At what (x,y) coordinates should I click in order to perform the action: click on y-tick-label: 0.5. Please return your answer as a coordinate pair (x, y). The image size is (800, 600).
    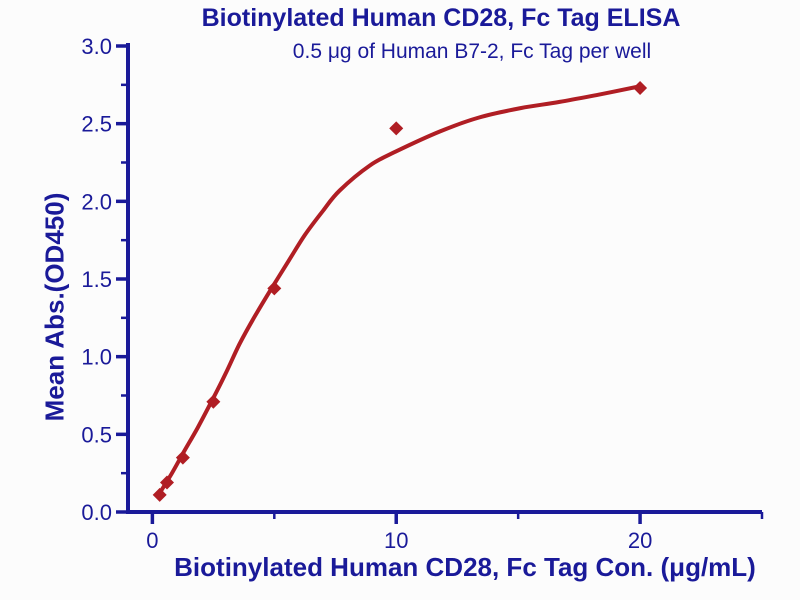
    Looking at the image, I should click on (96, 434).